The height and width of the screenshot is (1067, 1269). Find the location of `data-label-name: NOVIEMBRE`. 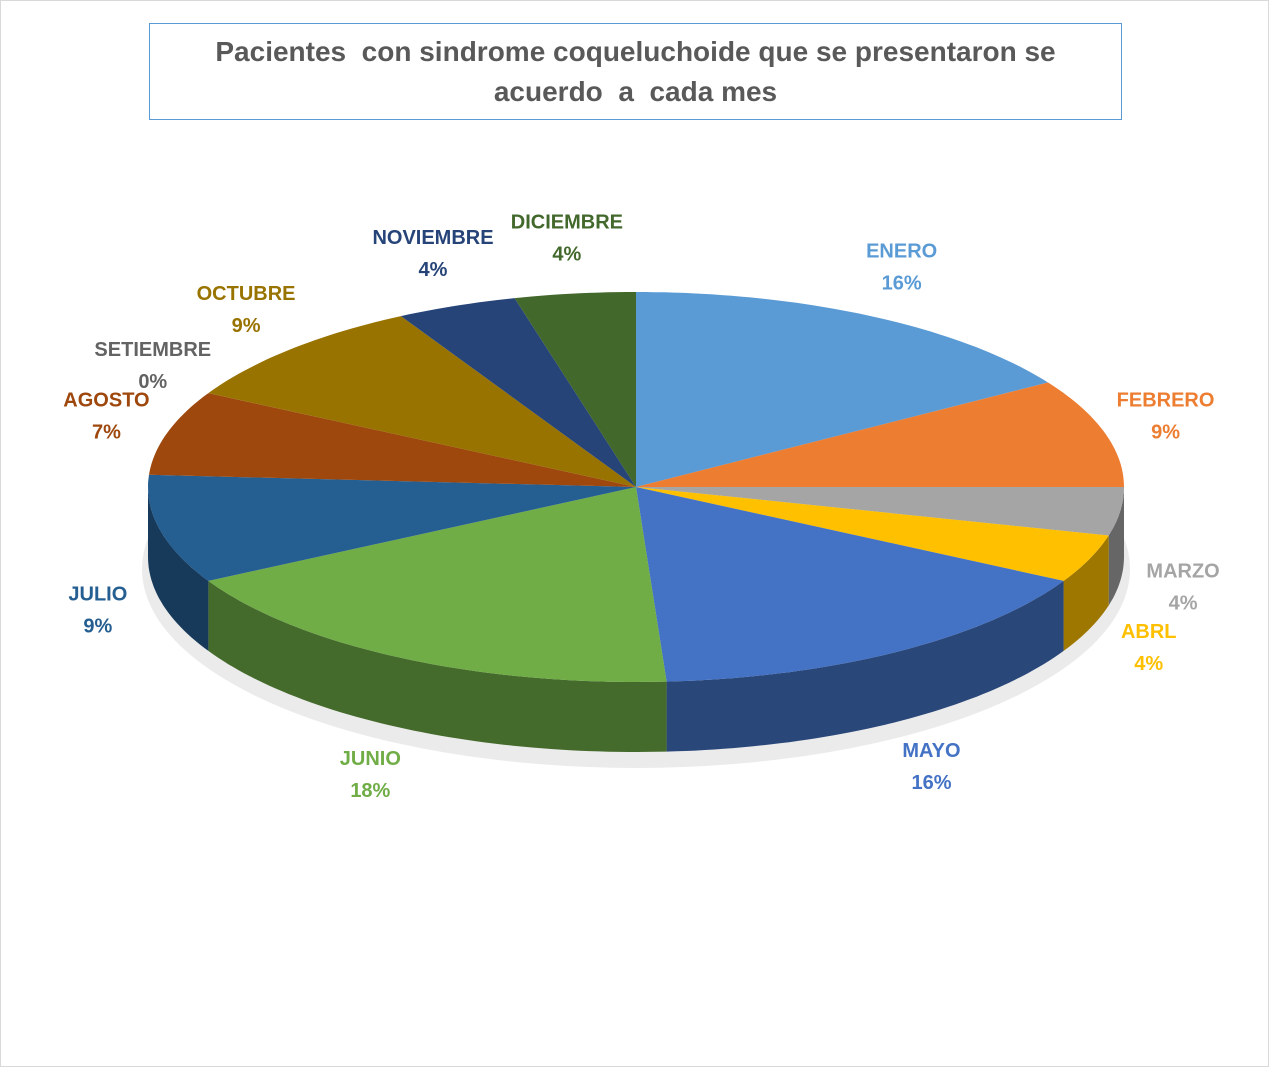

data-label-name: NOVIEMBRE is located at coordinates (432, 238).